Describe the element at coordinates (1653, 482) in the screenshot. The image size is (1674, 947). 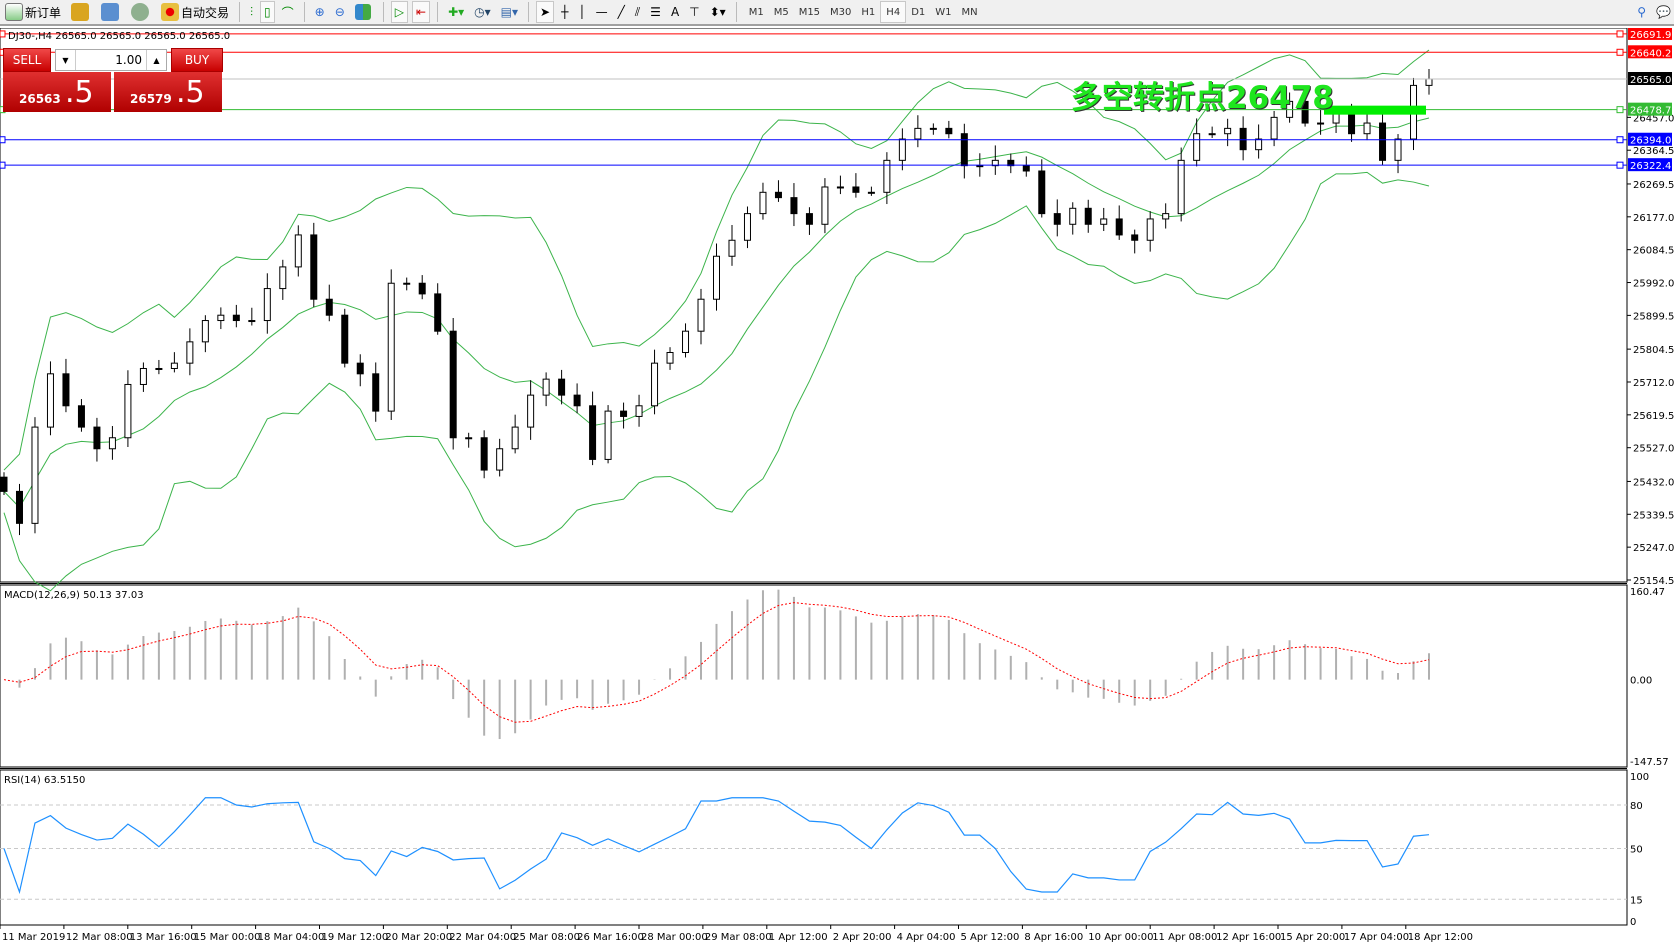
I see `price-tick-label: 25432.0` at that location.